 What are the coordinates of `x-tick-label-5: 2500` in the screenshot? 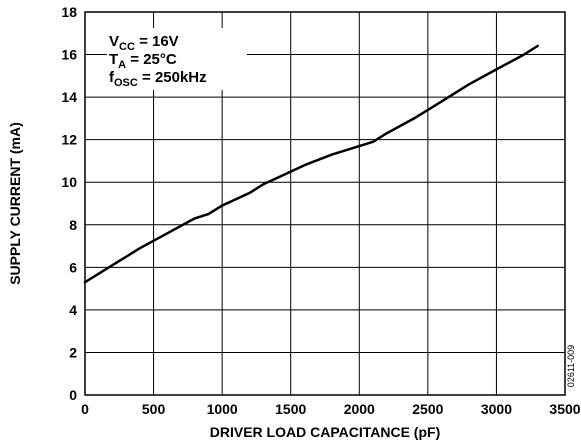 It's located at (427, 409).